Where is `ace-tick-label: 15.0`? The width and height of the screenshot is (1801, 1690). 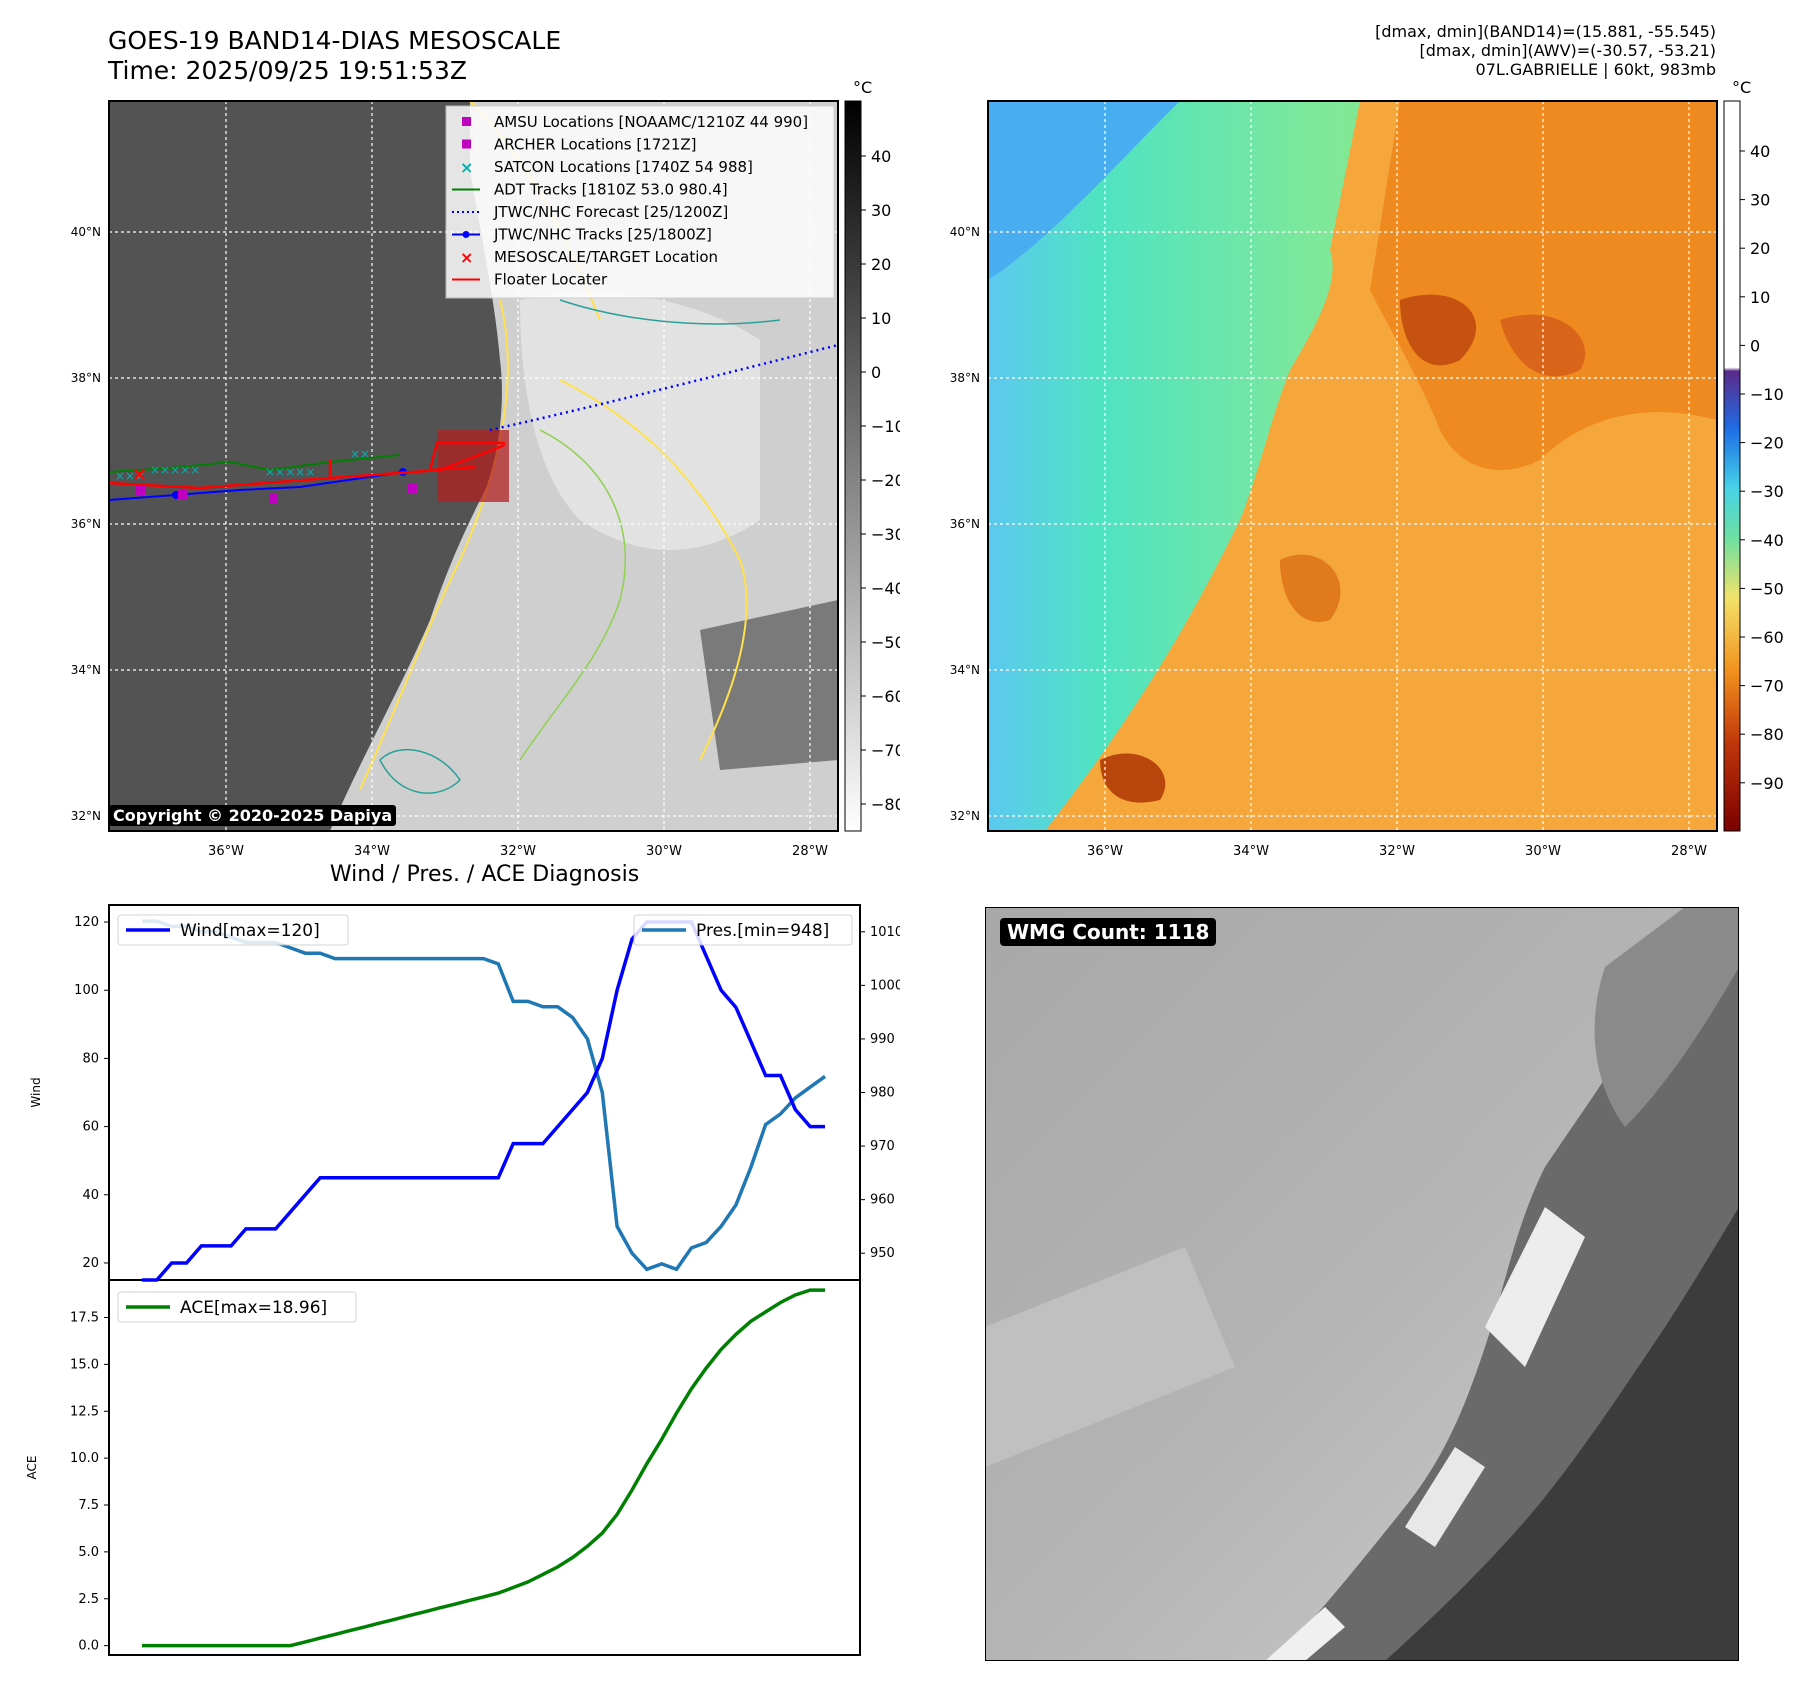 ace-tick-label: 15.0 is located at coordinates (84, 1364).